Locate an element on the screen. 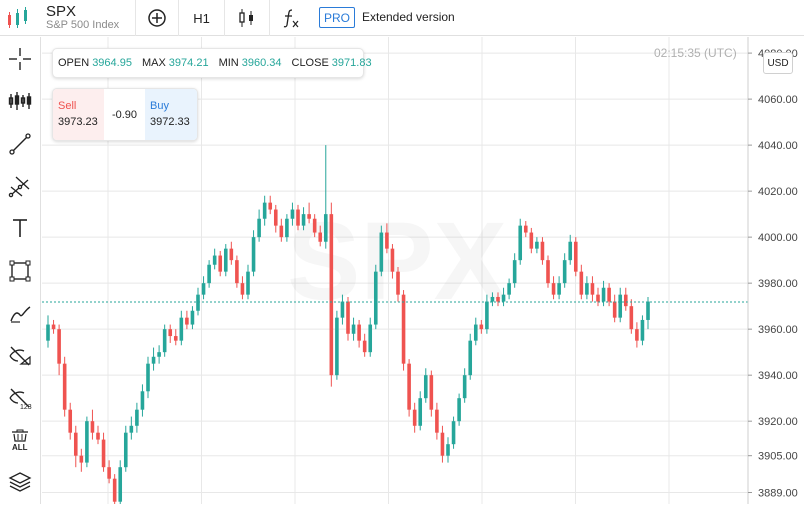 This screenshot has width=804, height=509. pitchfork-tool is located at coordinates (20, 186).